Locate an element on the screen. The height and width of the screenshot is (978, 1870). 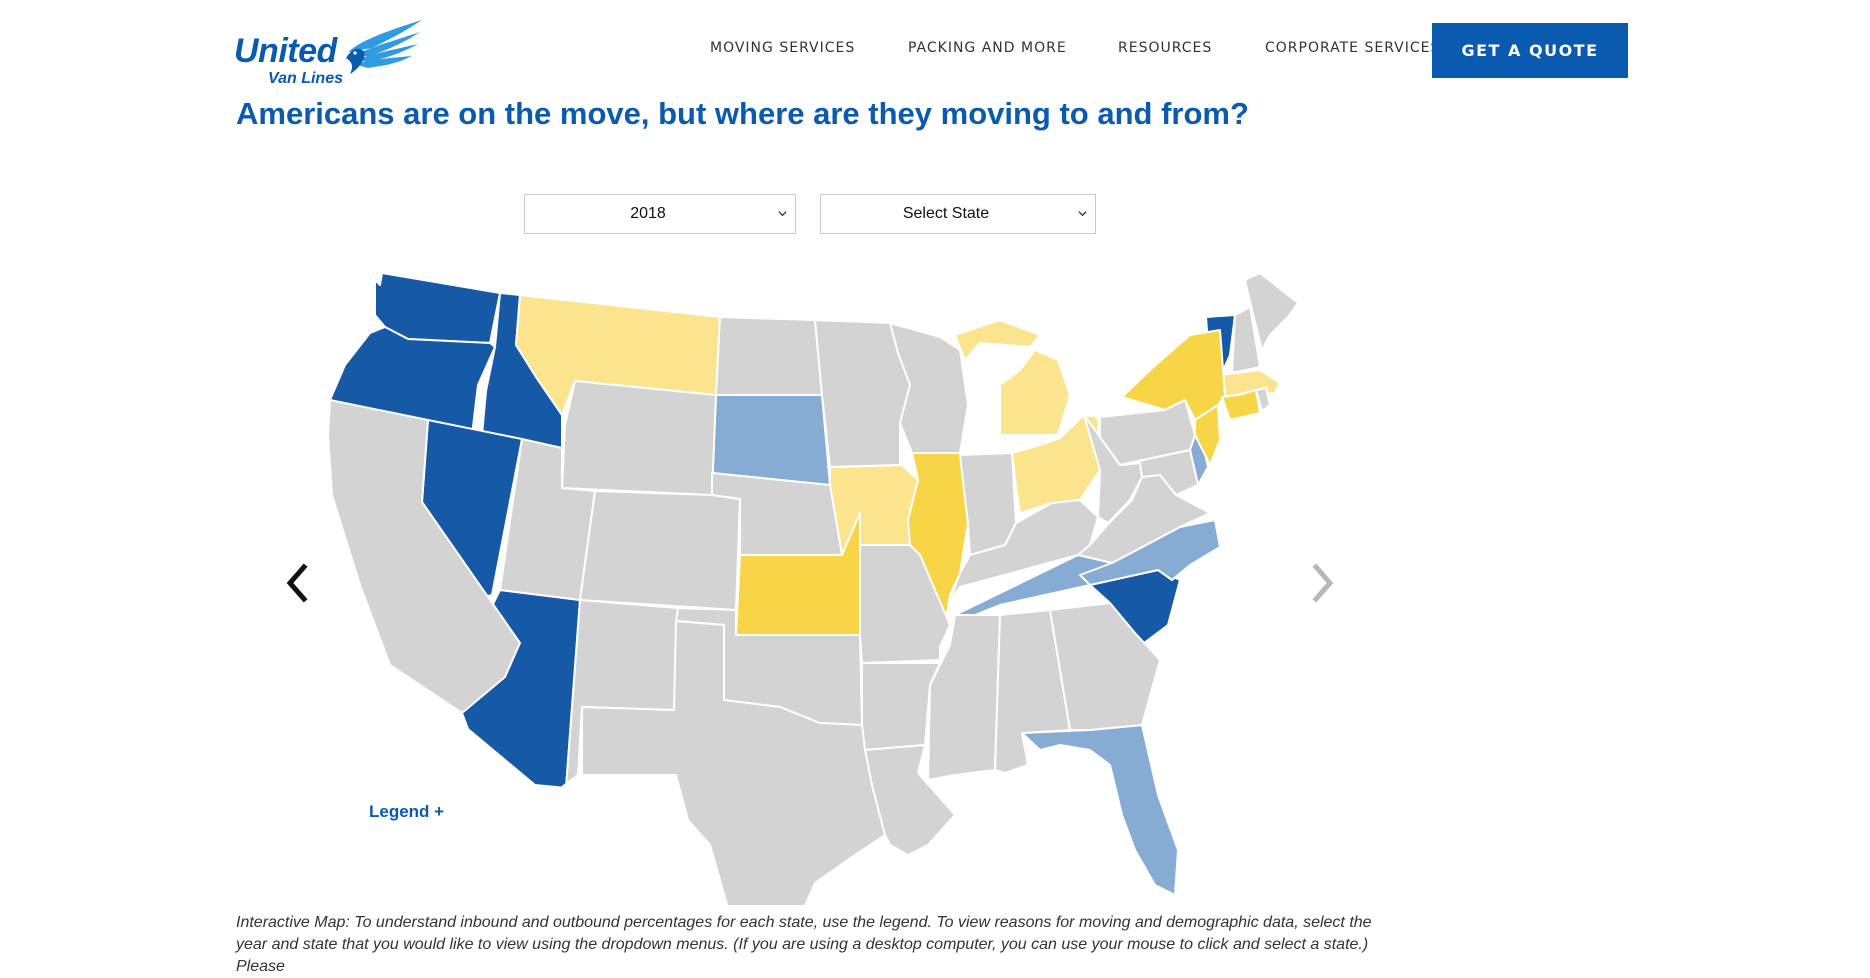
state-wy is located at coordinates (639, 438).